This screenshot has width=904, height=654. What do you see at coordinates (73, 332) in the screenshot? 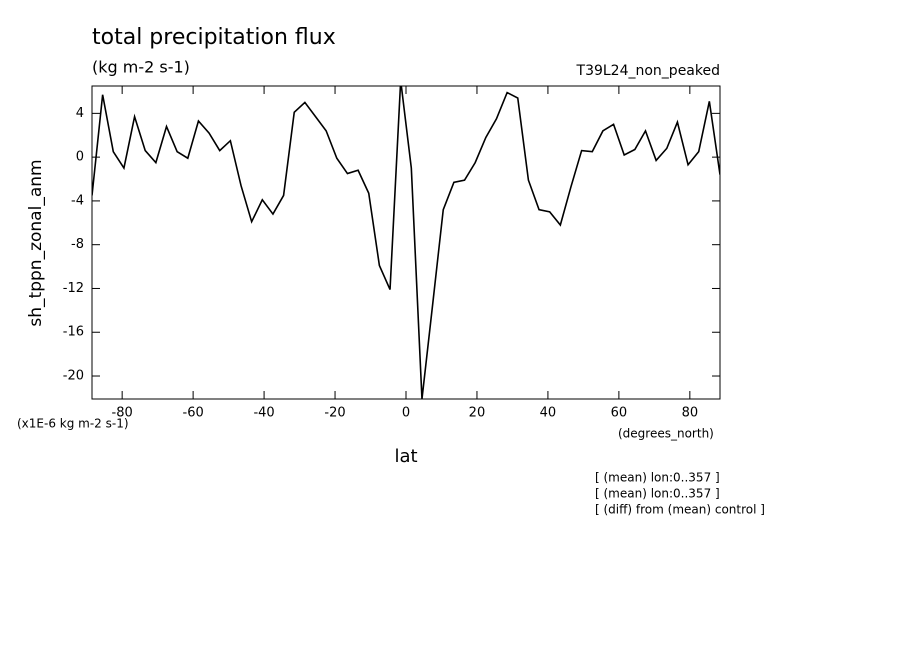
I see `y-tick-label: -16` at bounding box center [73, 332].